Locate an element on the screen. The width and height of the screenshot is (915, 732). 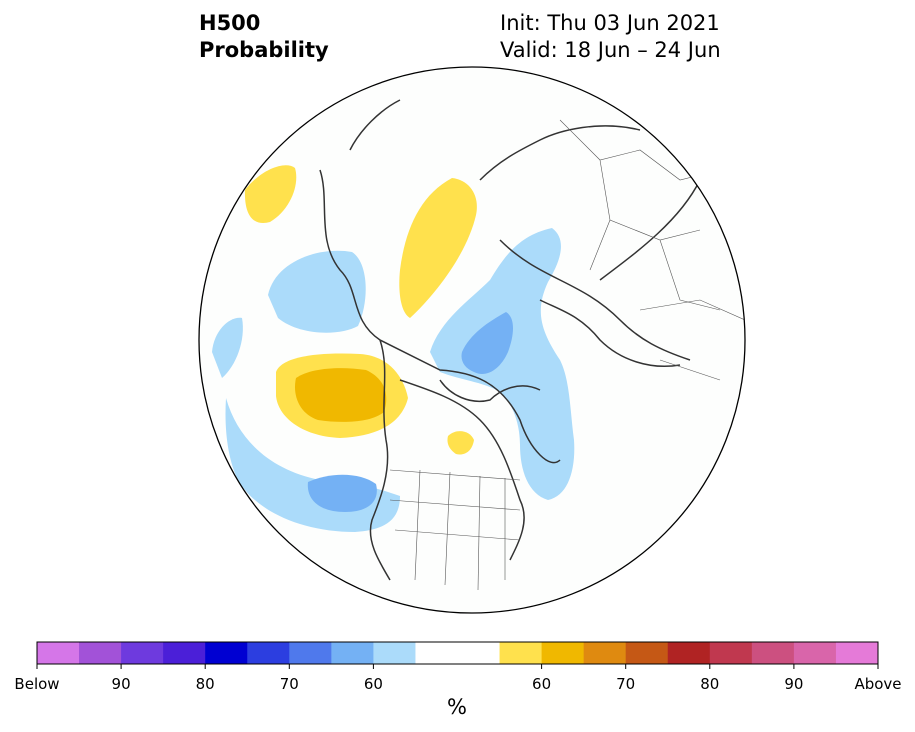
colorbar-tick-label: Below is located at coordinates (37, 684).